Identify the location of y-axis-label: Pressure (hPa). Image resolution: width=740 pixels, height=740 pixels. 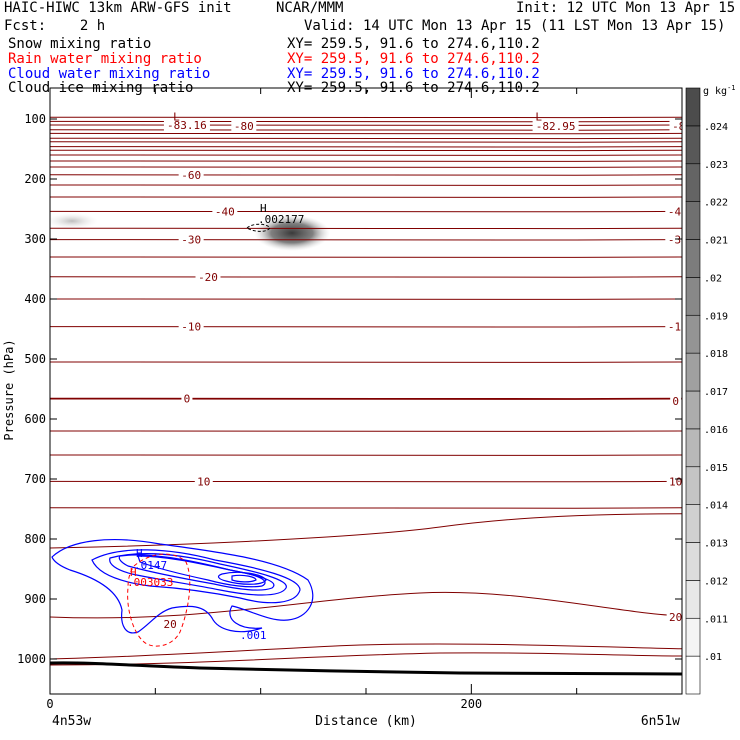
(9, 389).